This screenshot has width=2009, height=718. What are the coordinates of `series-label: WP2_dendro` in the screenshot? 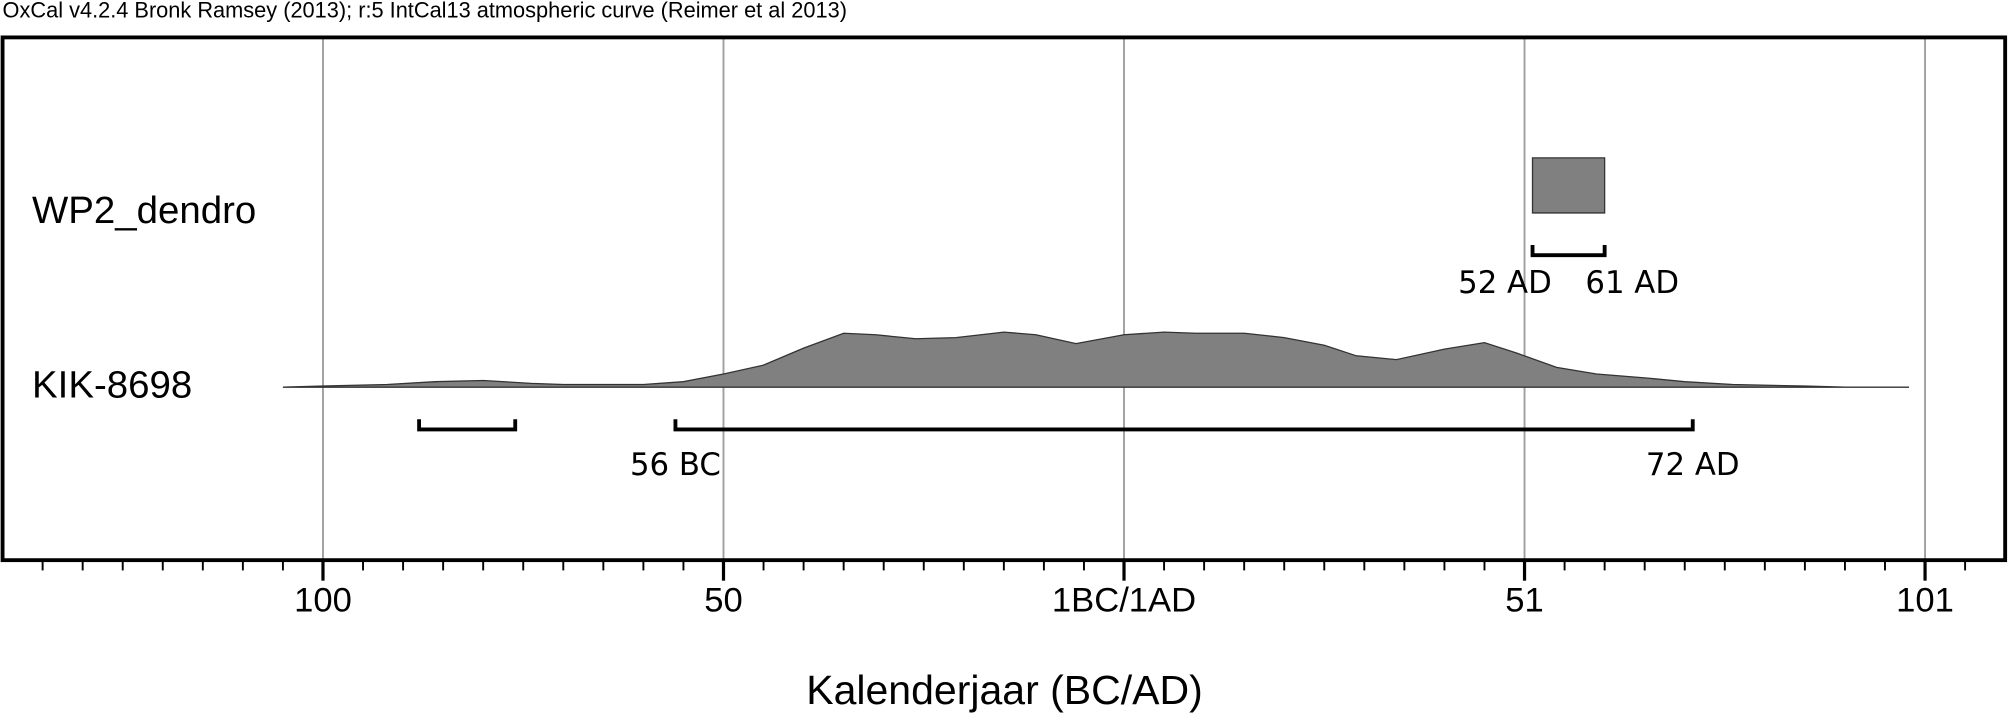 It's located at (144, 210).